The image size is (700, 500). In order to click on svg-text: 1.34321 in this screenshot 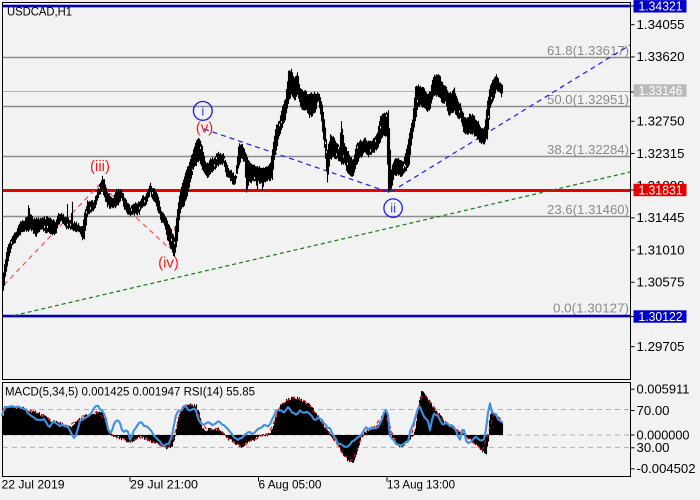, I will do `click(661, 7)`.